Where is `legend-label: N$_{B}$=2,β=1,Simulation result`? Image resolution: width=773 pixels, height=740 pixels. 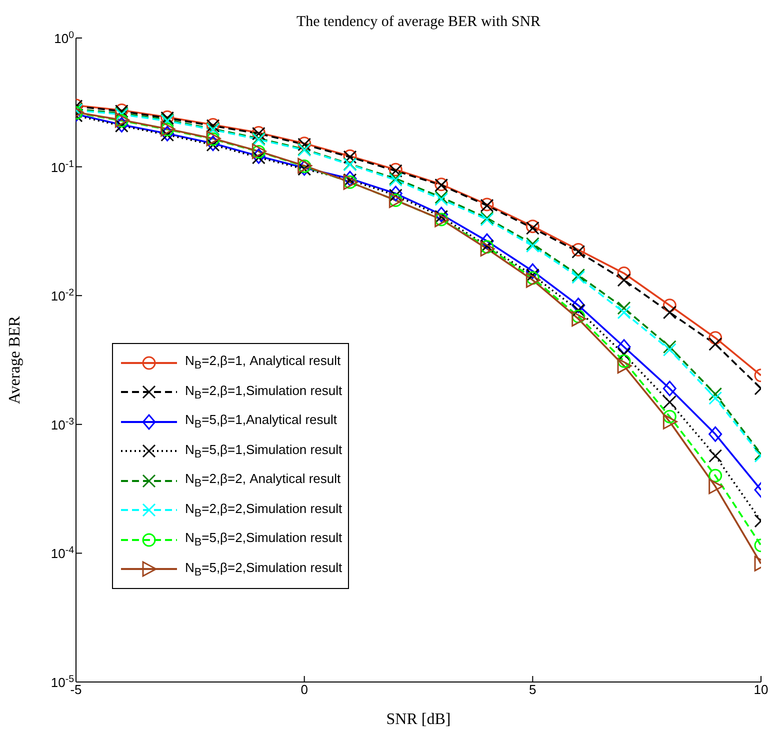 legend-label: N$_{B}$=2,β=1,Simulation result is located at coordinates (263, 392).